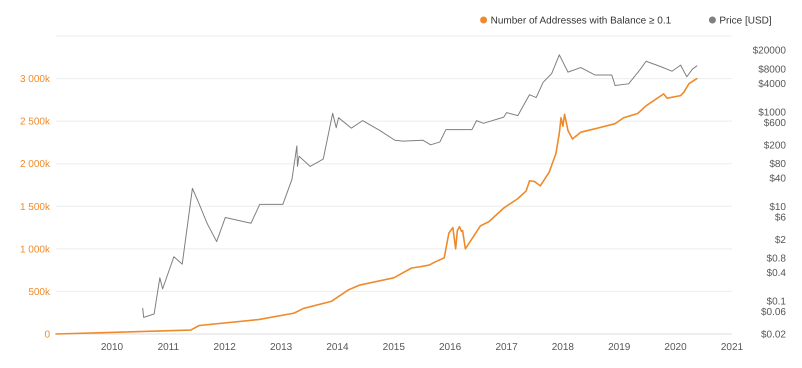 Image resolution: width=802 pixels, height=368 pixels. What do you see at coordinates (619, 347) in the screenshot?
I see `x-tick-label: 2019` at bounding box center [619, 347].